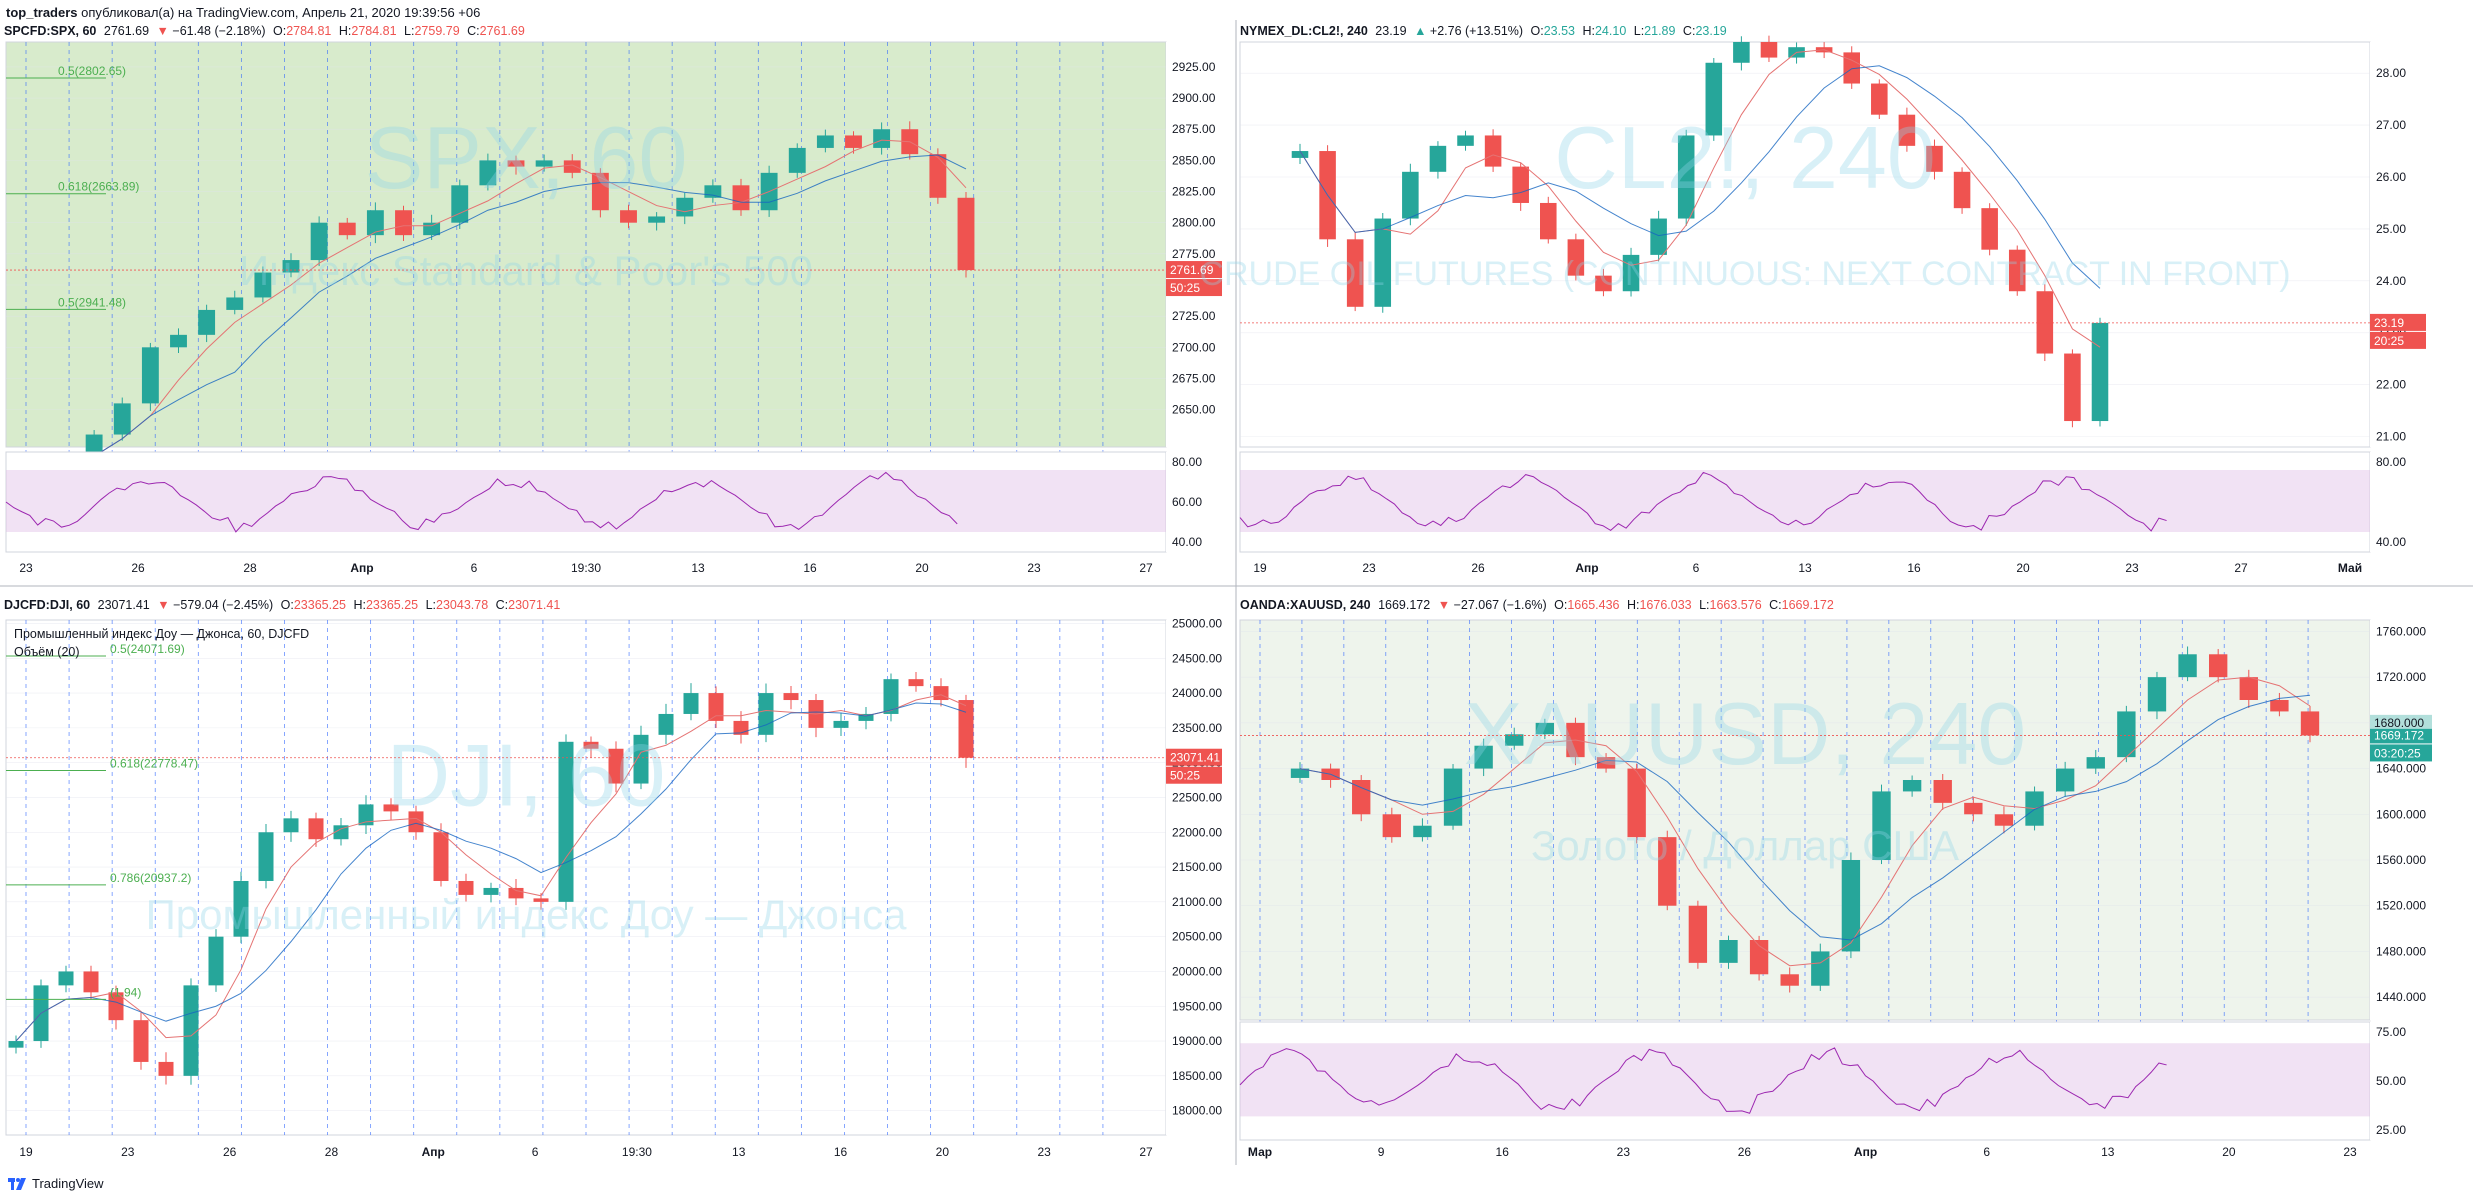 Image resolution: width=2473 pixels, height=1202 pixels. What do you see at coordinates (1500, 605) in the screenshot?
I see `price-change: −27.067 (−1.6%)` at bounding box center [1500, 605].